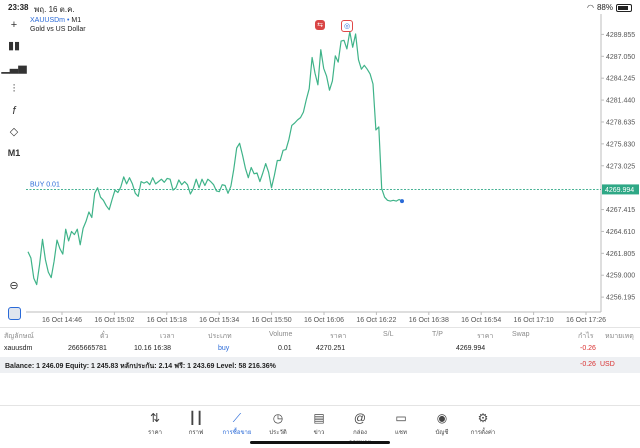  Describe the element at coordinates (14, 285) in the screenshot. I see `zoom-icon: ⊖` at that location.